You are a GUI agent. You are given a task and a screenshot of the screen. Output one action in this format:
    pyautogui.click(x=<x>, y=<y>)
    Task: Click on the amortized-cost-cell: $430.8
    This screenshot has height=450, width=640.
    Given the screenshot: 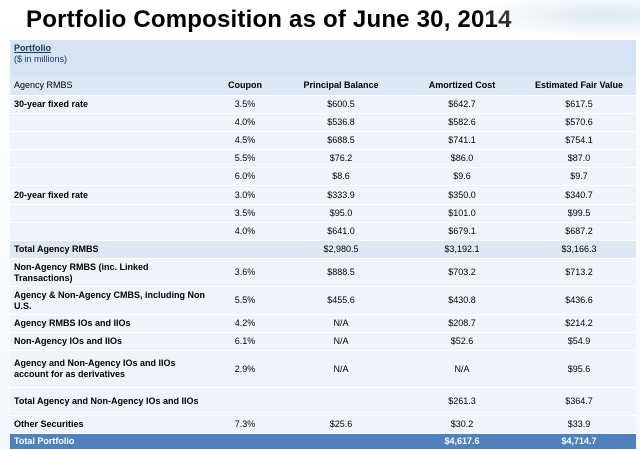 What is the action you would take?
    pyautogui.click(x=462, y=300)
    